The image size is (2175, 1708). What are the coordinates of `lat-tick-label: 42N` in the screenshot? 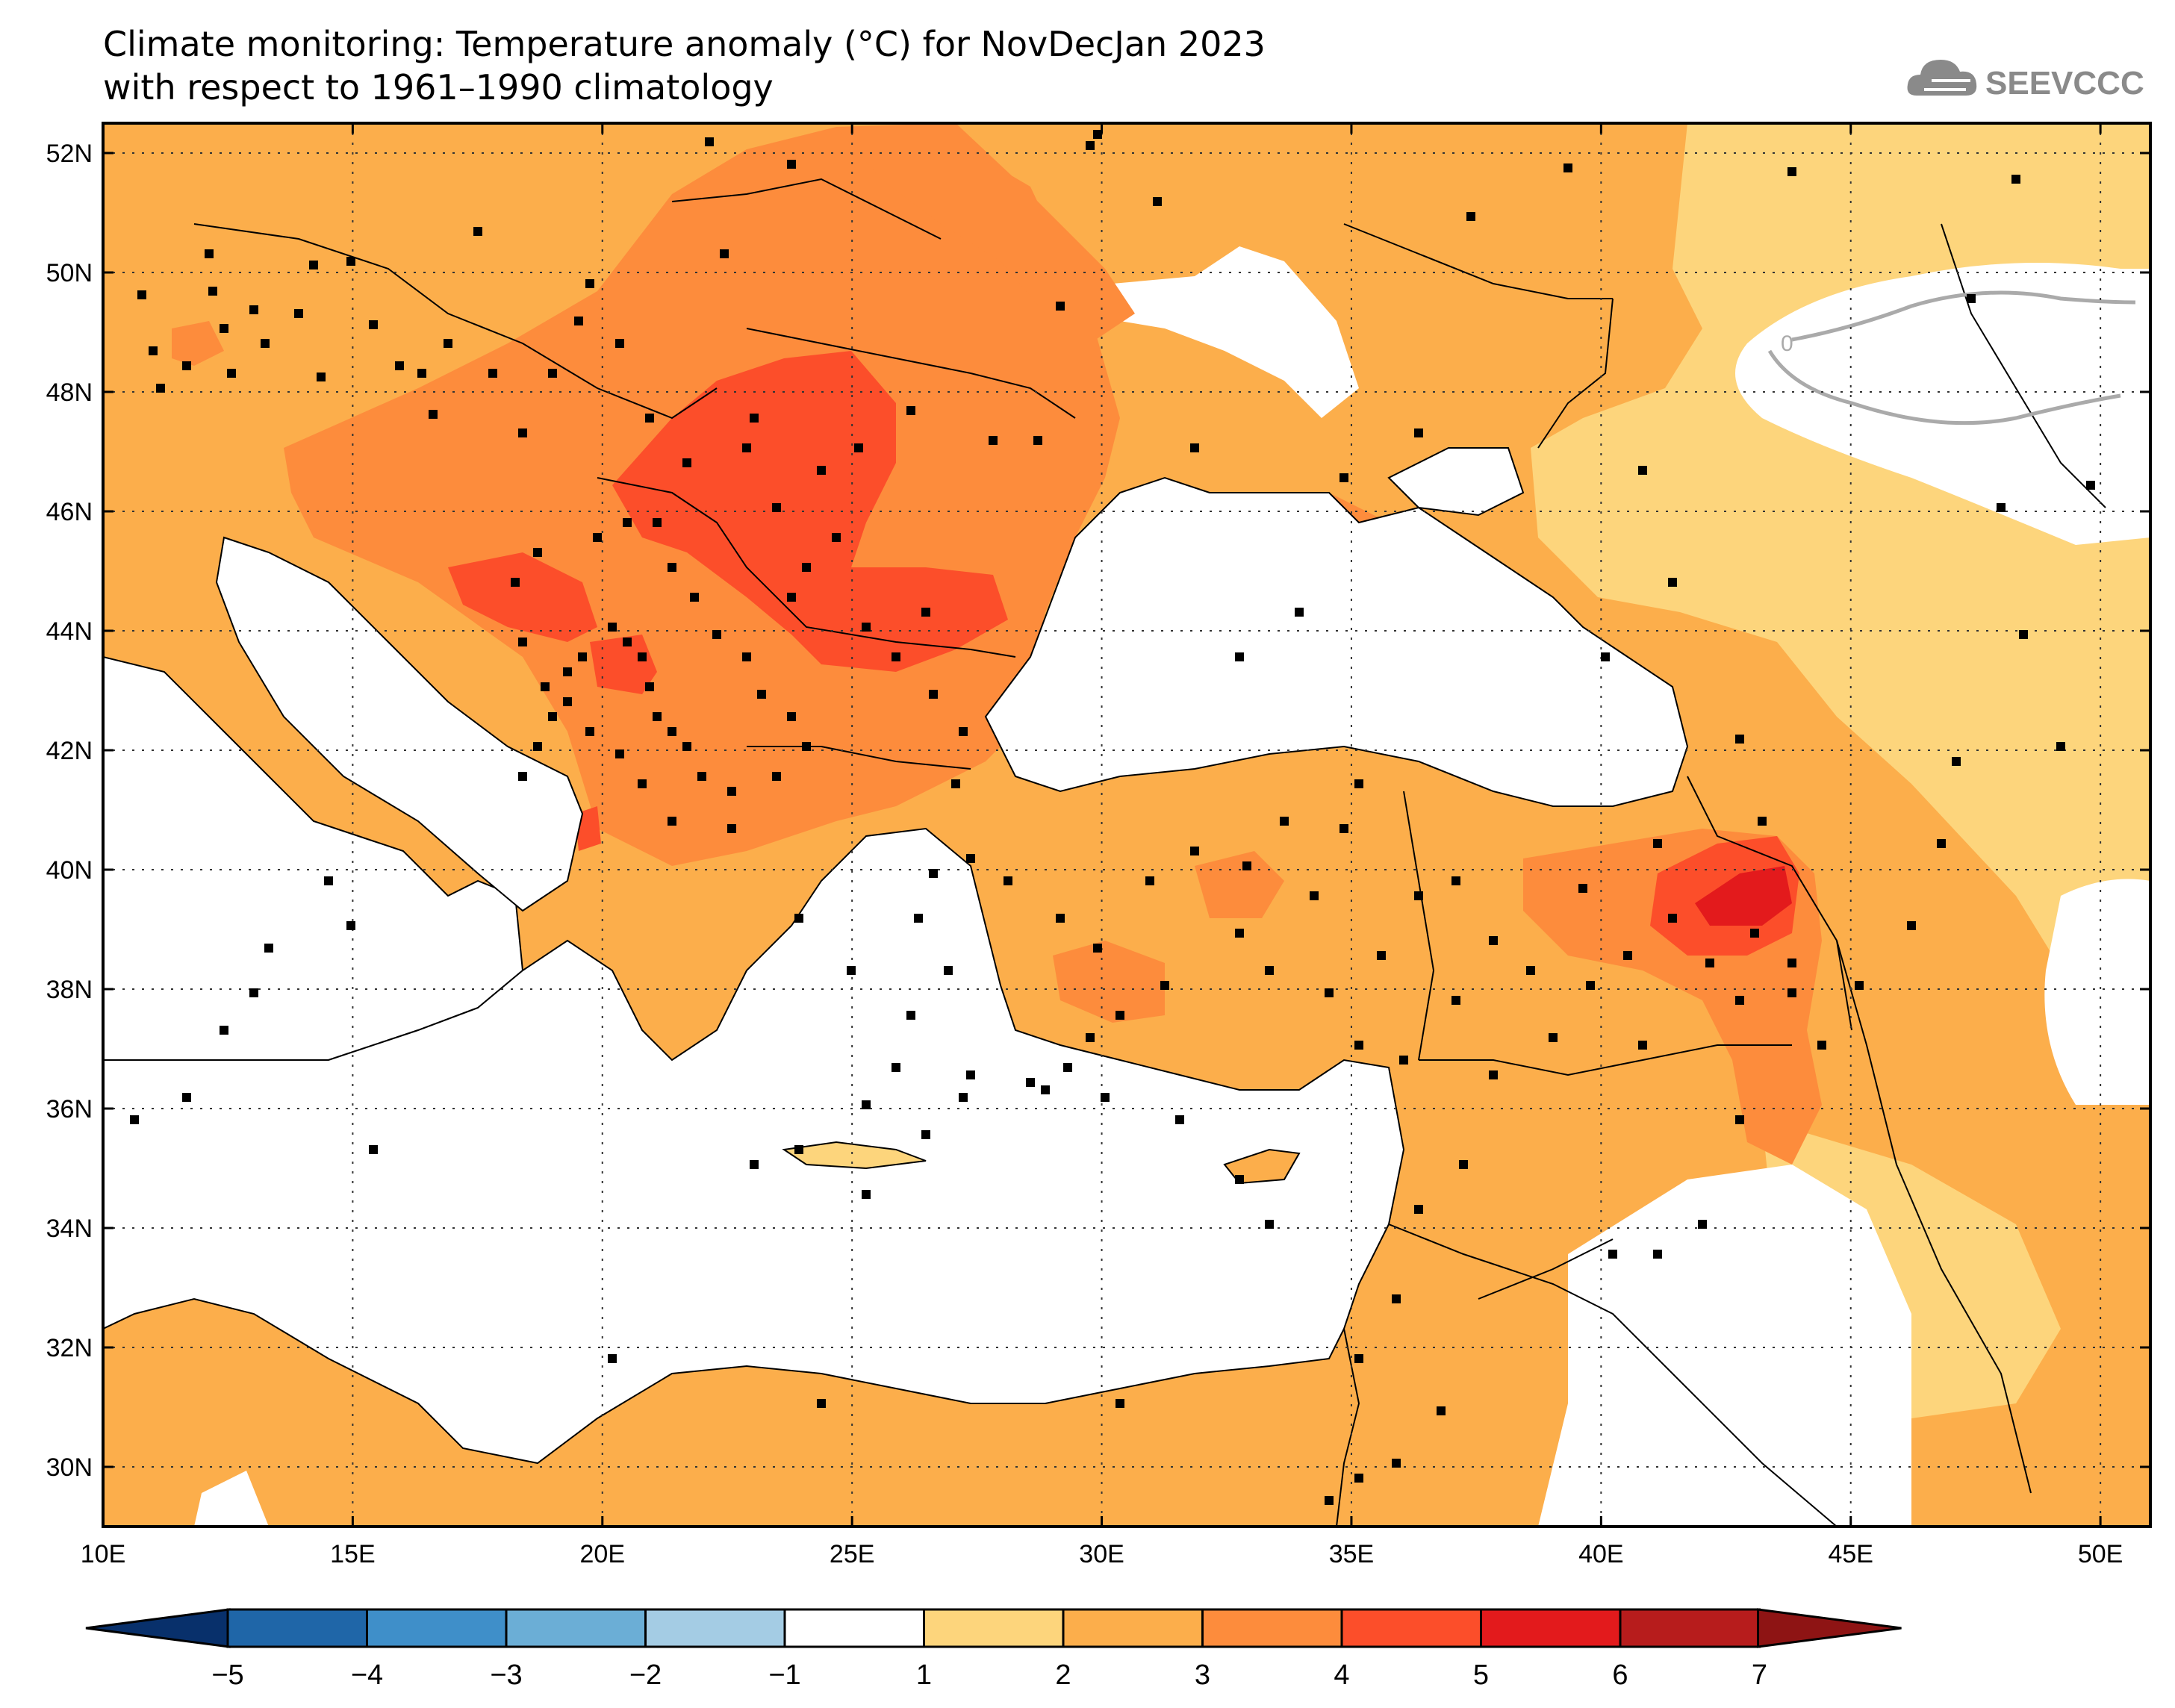 It's located at (69, 751).